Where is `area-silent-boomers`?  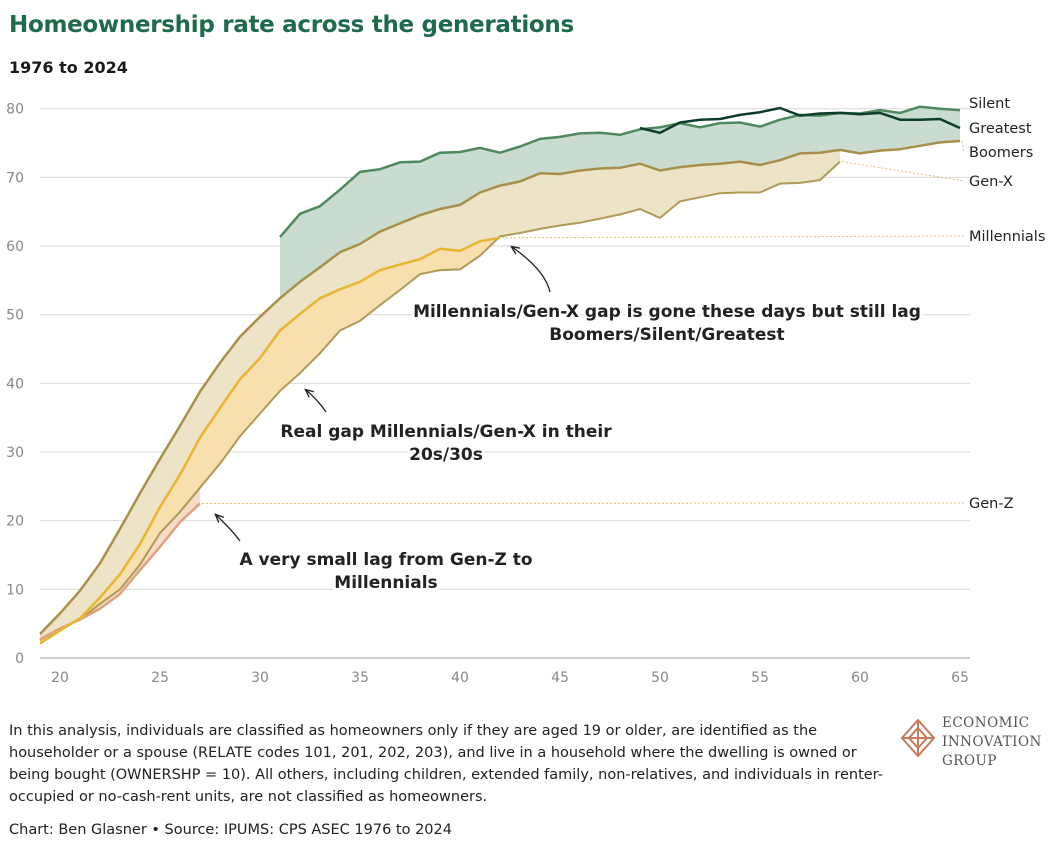 area-silent-boomers is located at coordinates (620, 202).